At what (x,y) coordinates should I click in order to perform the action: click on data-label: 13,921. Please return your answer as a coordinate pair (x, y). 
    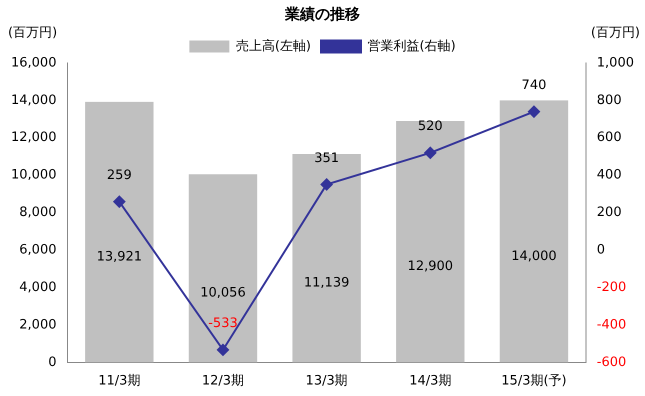
    Looking at the image, I should click on (119, 257).